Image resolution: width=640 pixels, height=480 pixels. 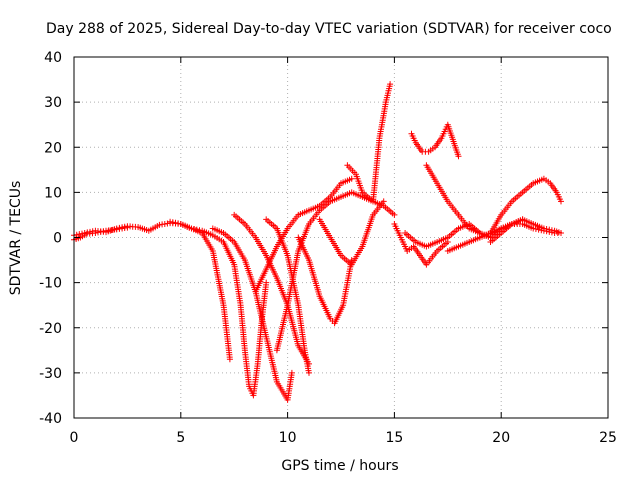 I want to click on y-tick-label: 0, so click(x=57, y=239).